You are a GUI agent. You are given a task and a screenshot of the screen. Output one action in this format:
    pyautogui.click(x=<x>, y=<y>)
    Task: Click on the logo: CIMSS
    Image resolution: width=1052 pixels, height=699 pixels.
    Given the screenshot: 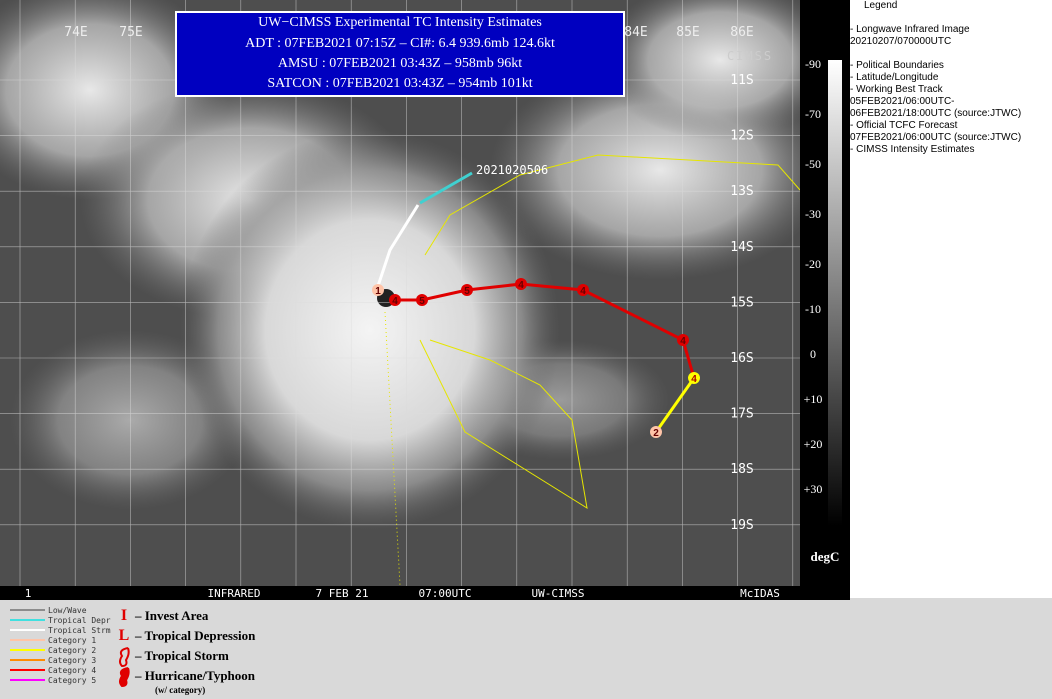 What is the action you would take?
    pyautogui.click(x=750, y=56)
    